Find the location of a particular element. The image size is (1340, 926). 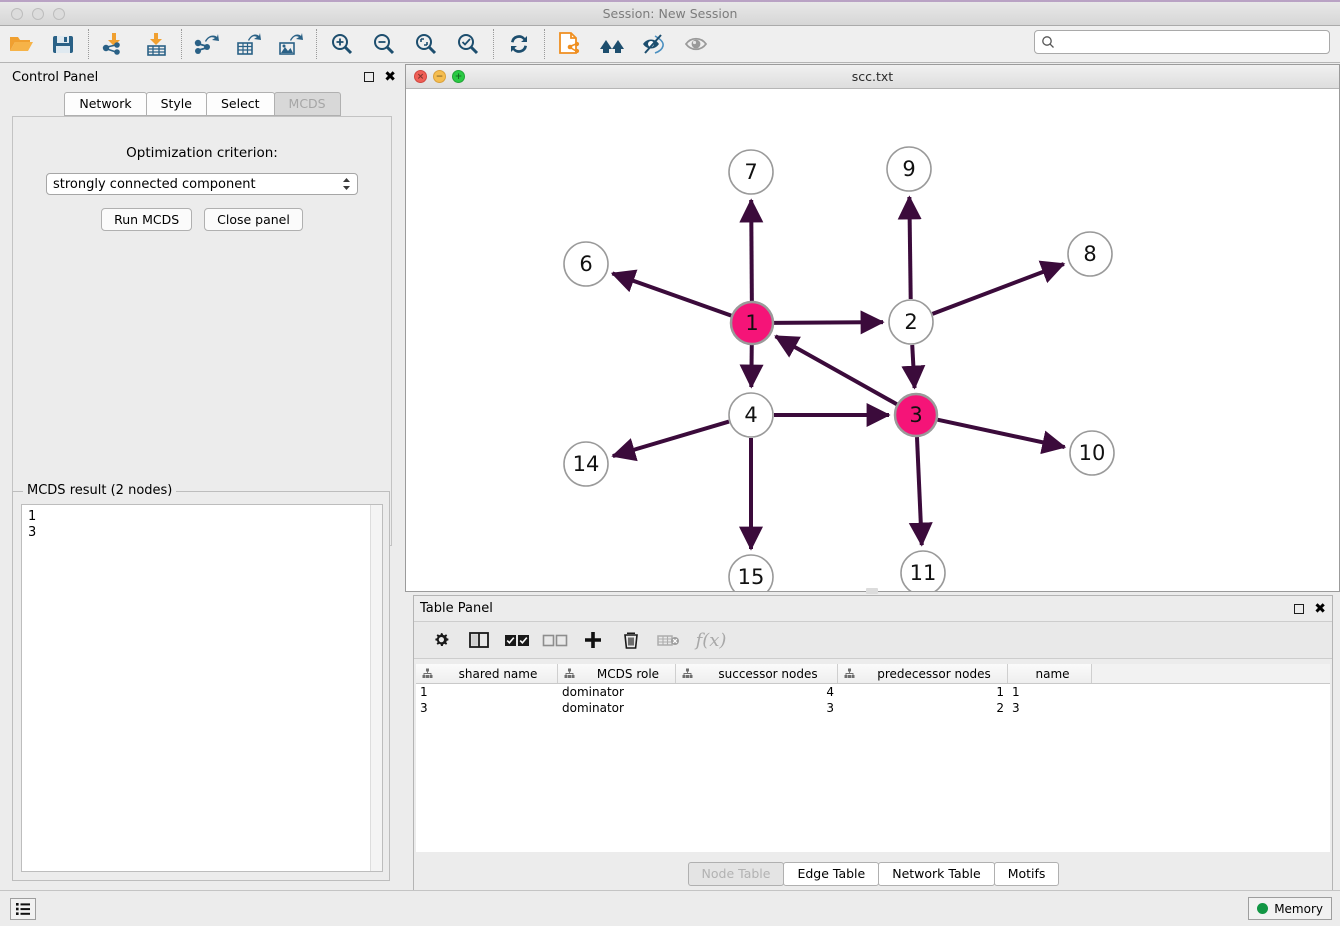

settings-gear-icon is located at coordinates (441, 640).